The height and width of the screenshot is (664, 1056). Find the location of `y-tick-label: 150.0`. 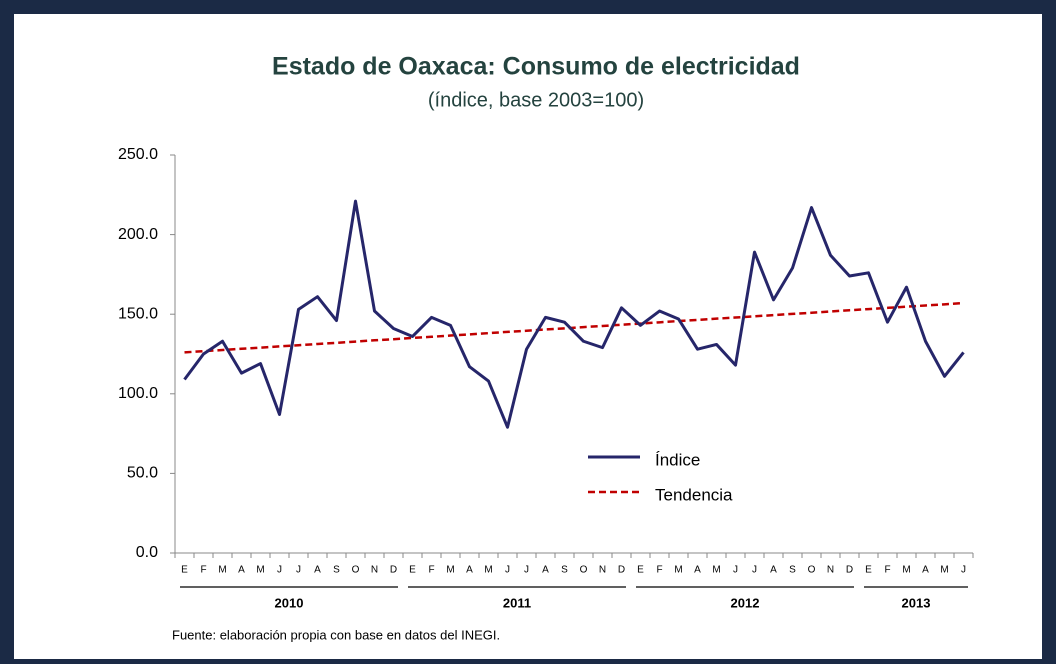

y-tick-label: 150.0 is located at coordinates (138, 313).